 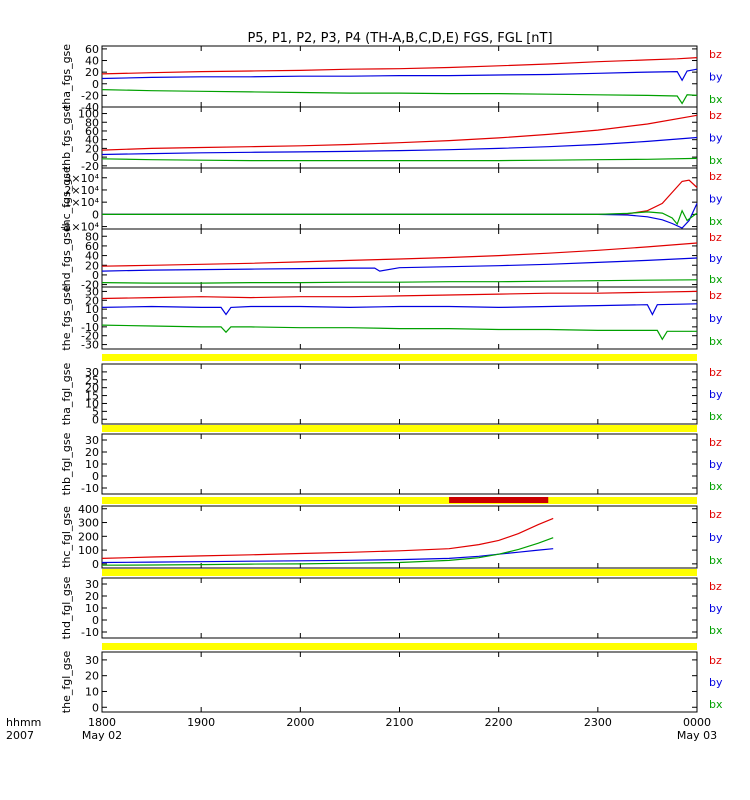 What do you see at coordinates (95, 476) in the screenshot?
I see `thb_fgl_gse-ytick-label: 0` at bounding box center [95, 476].